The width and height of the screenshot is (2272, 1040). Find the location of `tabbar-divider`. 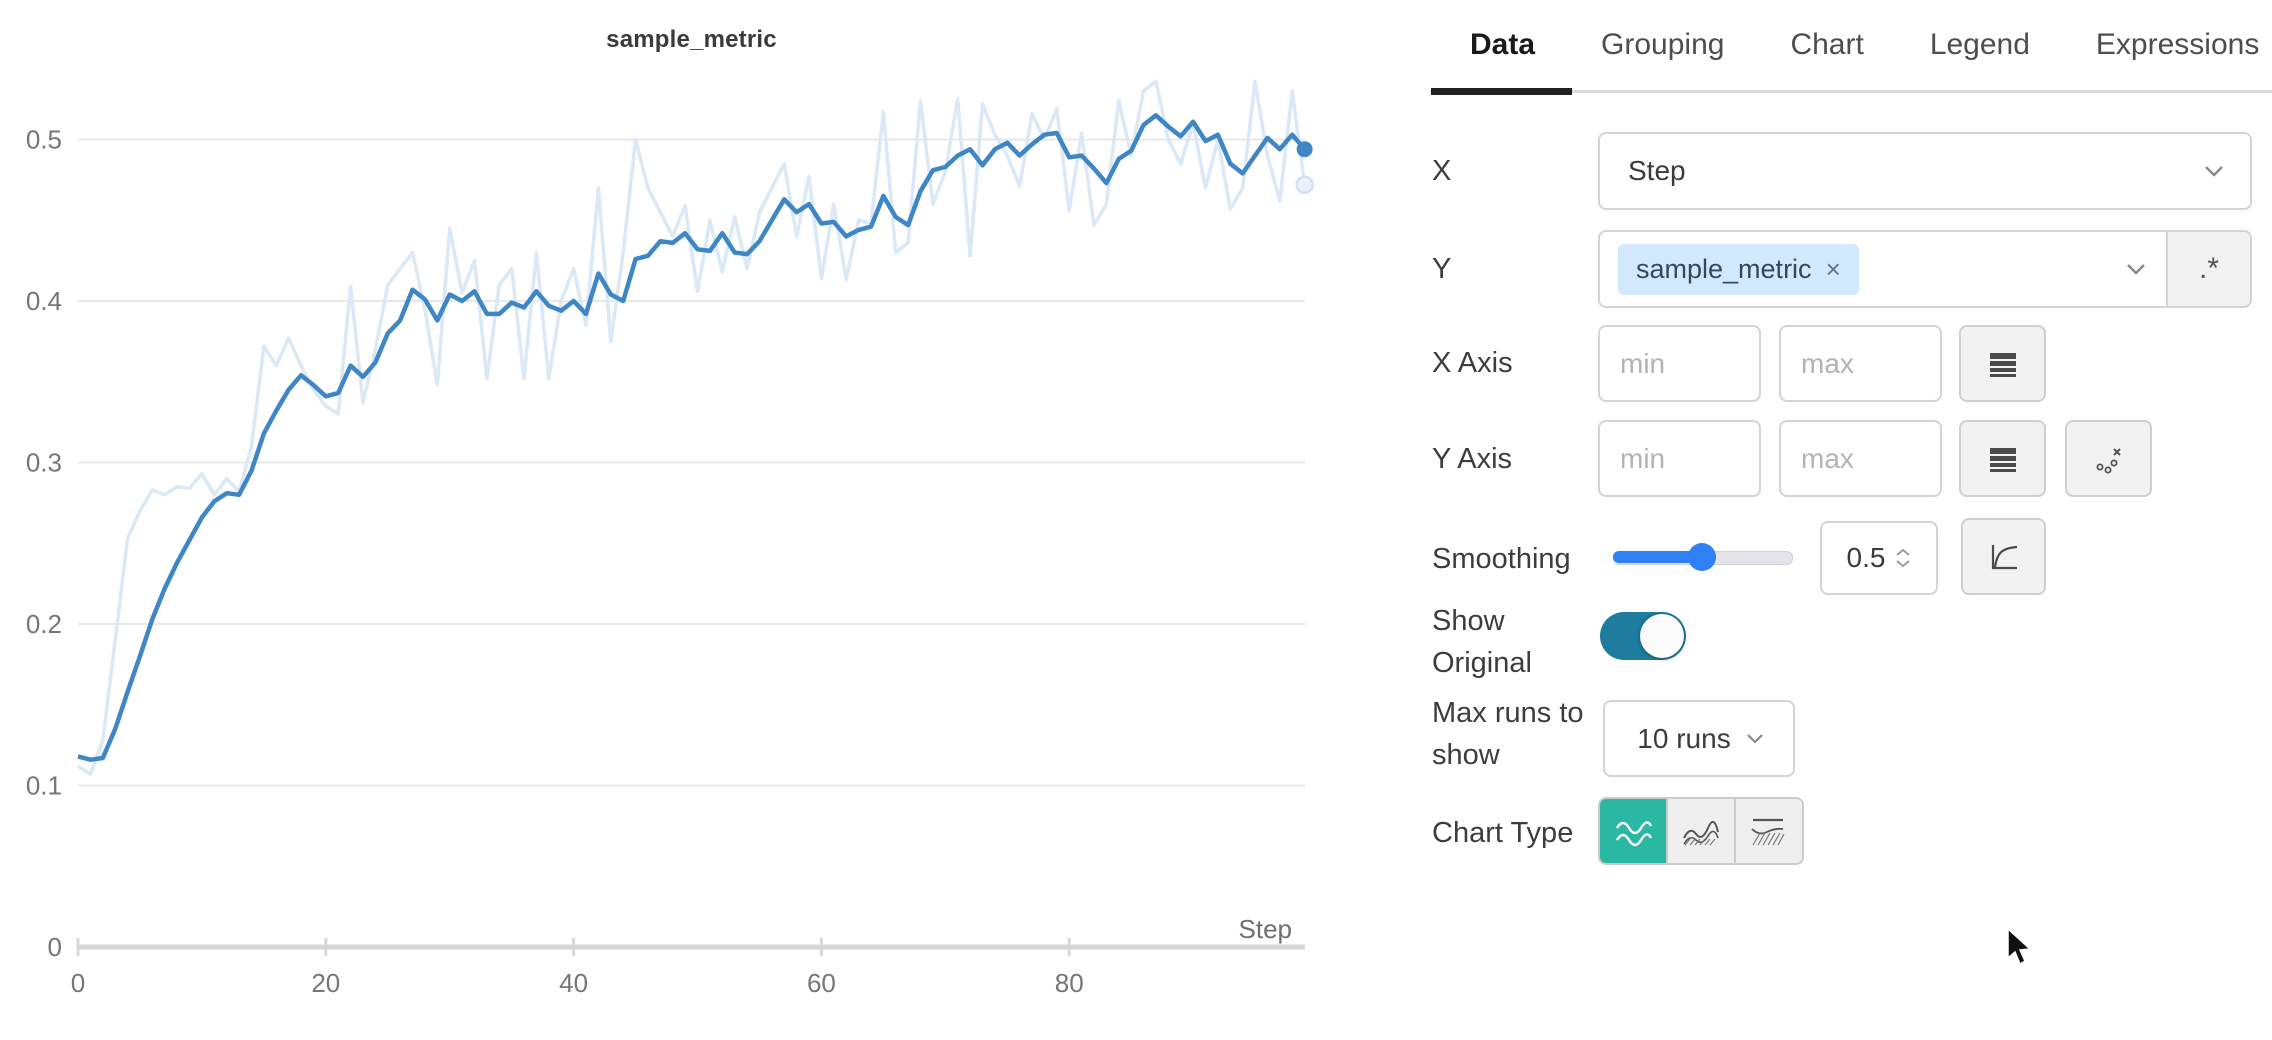

tabbar-divider is located at coordinates (1851, 91).